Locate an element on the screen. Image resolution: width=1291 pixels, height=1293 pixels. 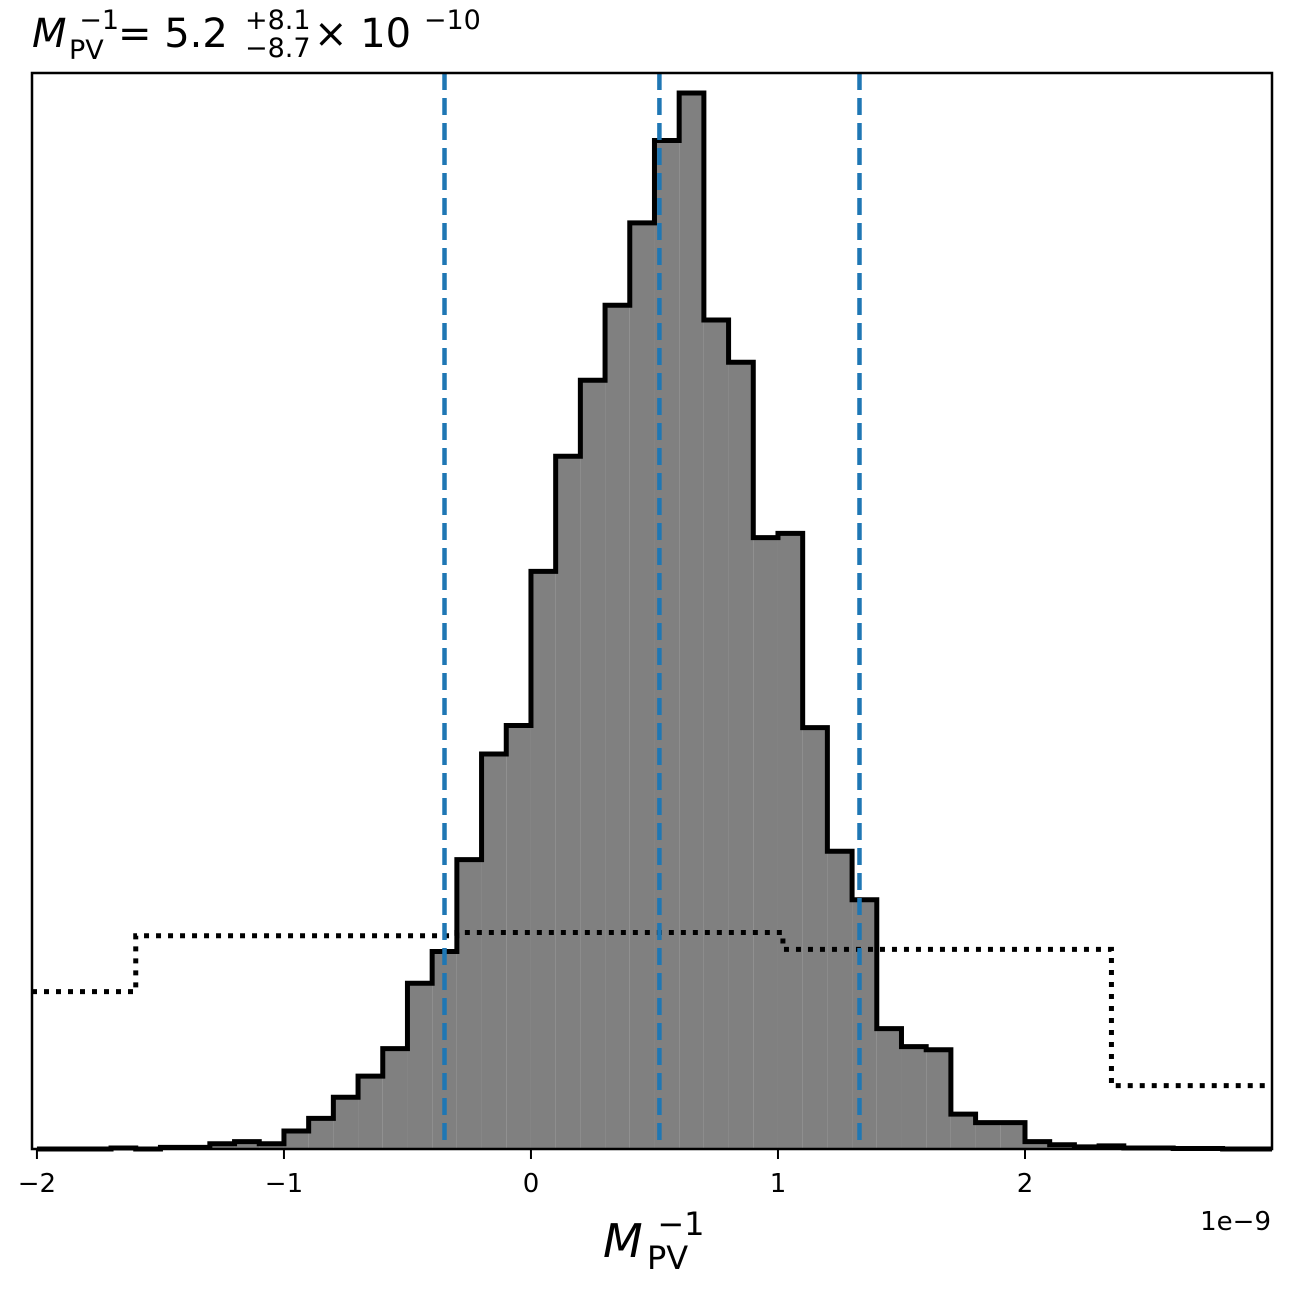
chart-title: M −1 PV = 5.2 +8.1 −8.7 × 10 −10 is located at coordinates (256, 34).